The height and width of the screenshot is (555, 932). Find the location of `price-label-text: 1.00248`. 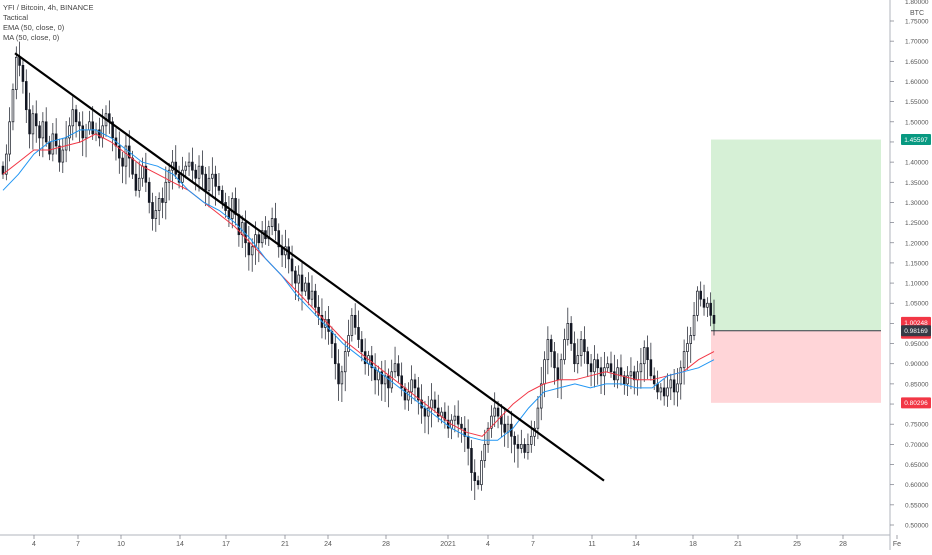

price-label-text: 1.00248 is located at coordinates (916, 323).